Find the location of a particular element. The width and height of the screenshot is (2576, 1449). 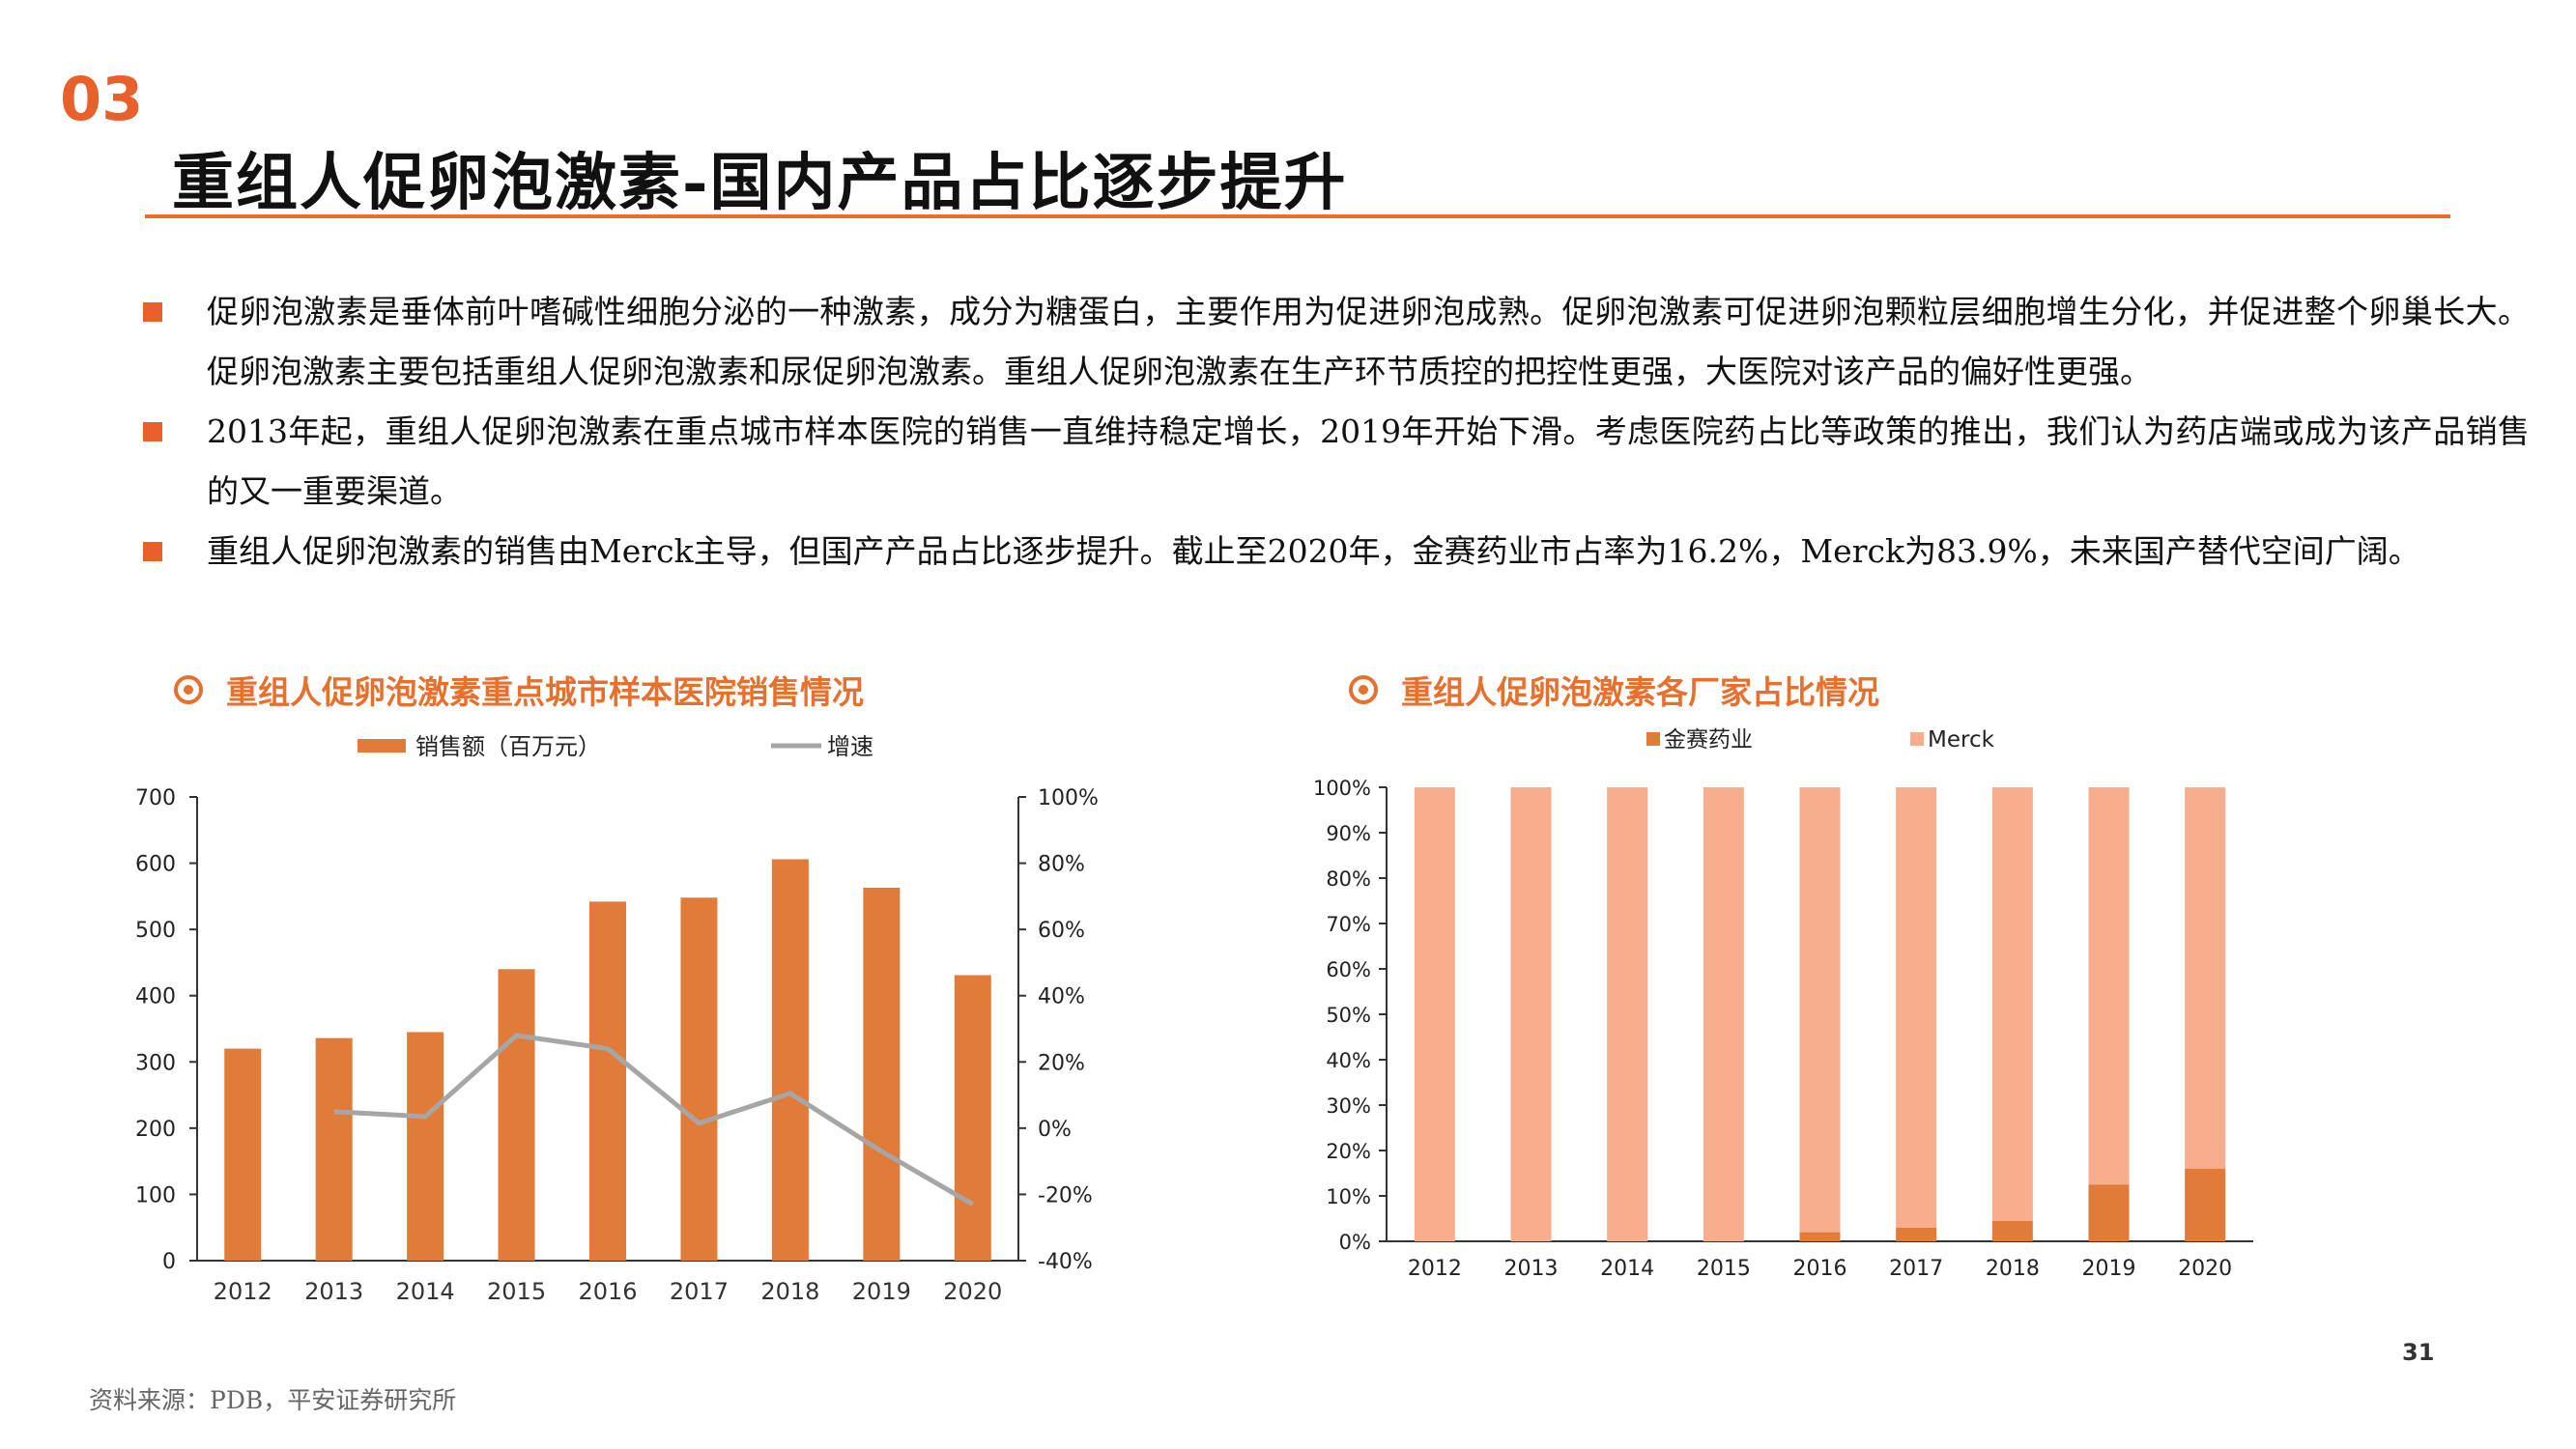

source-note: 资料来源：PDB，平安证券研究所 is located at coordinates (273, 1400).